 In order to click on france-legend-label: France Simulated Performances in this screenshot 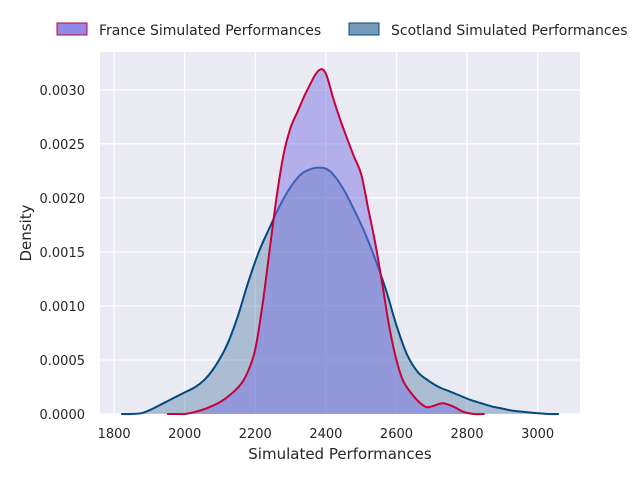, I will do `click(210, 31)`.